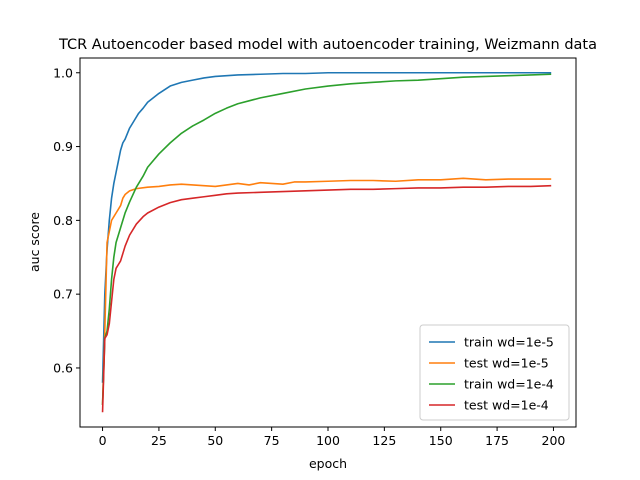  What do you see at coordinates (506, 363) in the screenshot?
I see `legend-label: test wd=1e-5` at bounding box center [506, 363].